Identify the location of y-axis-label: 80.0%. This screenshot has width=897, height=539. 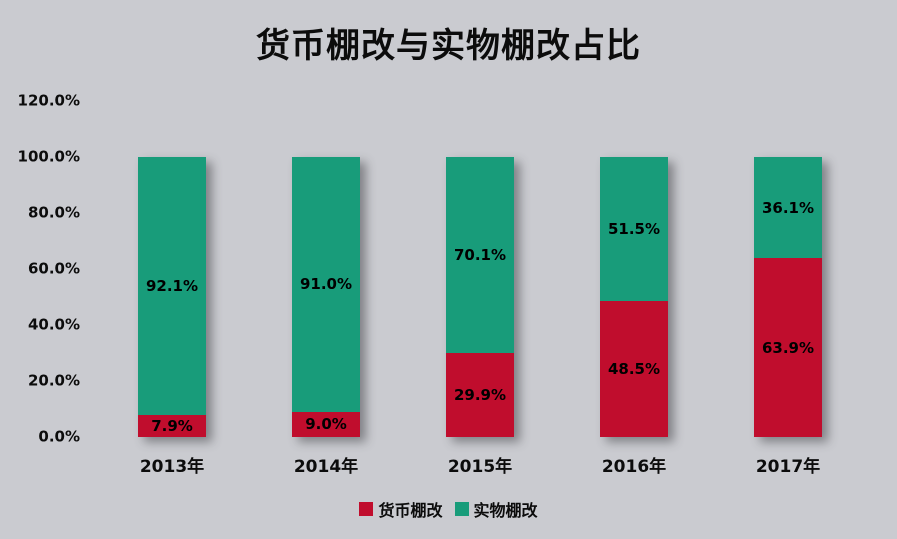
(53, 212).